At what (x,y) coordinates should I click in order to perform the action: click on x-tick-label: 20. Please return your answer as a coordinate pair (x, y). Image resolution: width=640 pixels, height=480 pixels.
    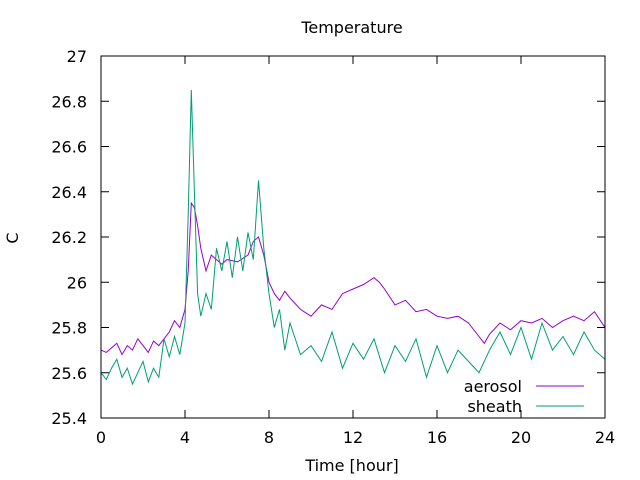
    Looking at the image, I should click on (521, 437).